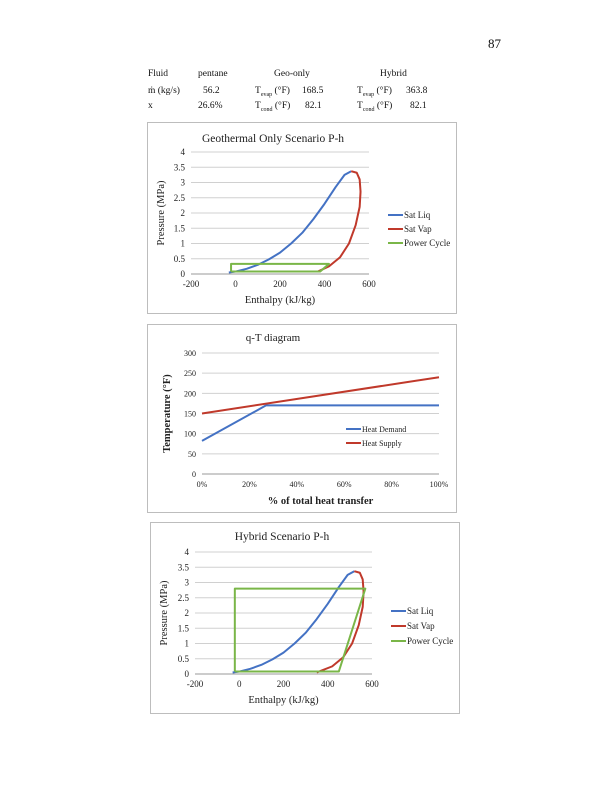 This screenshot has width=612, height=792. Describe the element at coordinates (375, 107) in the screenshot. I see `hyb-tcond-label: Tcond (°F)` at that location.